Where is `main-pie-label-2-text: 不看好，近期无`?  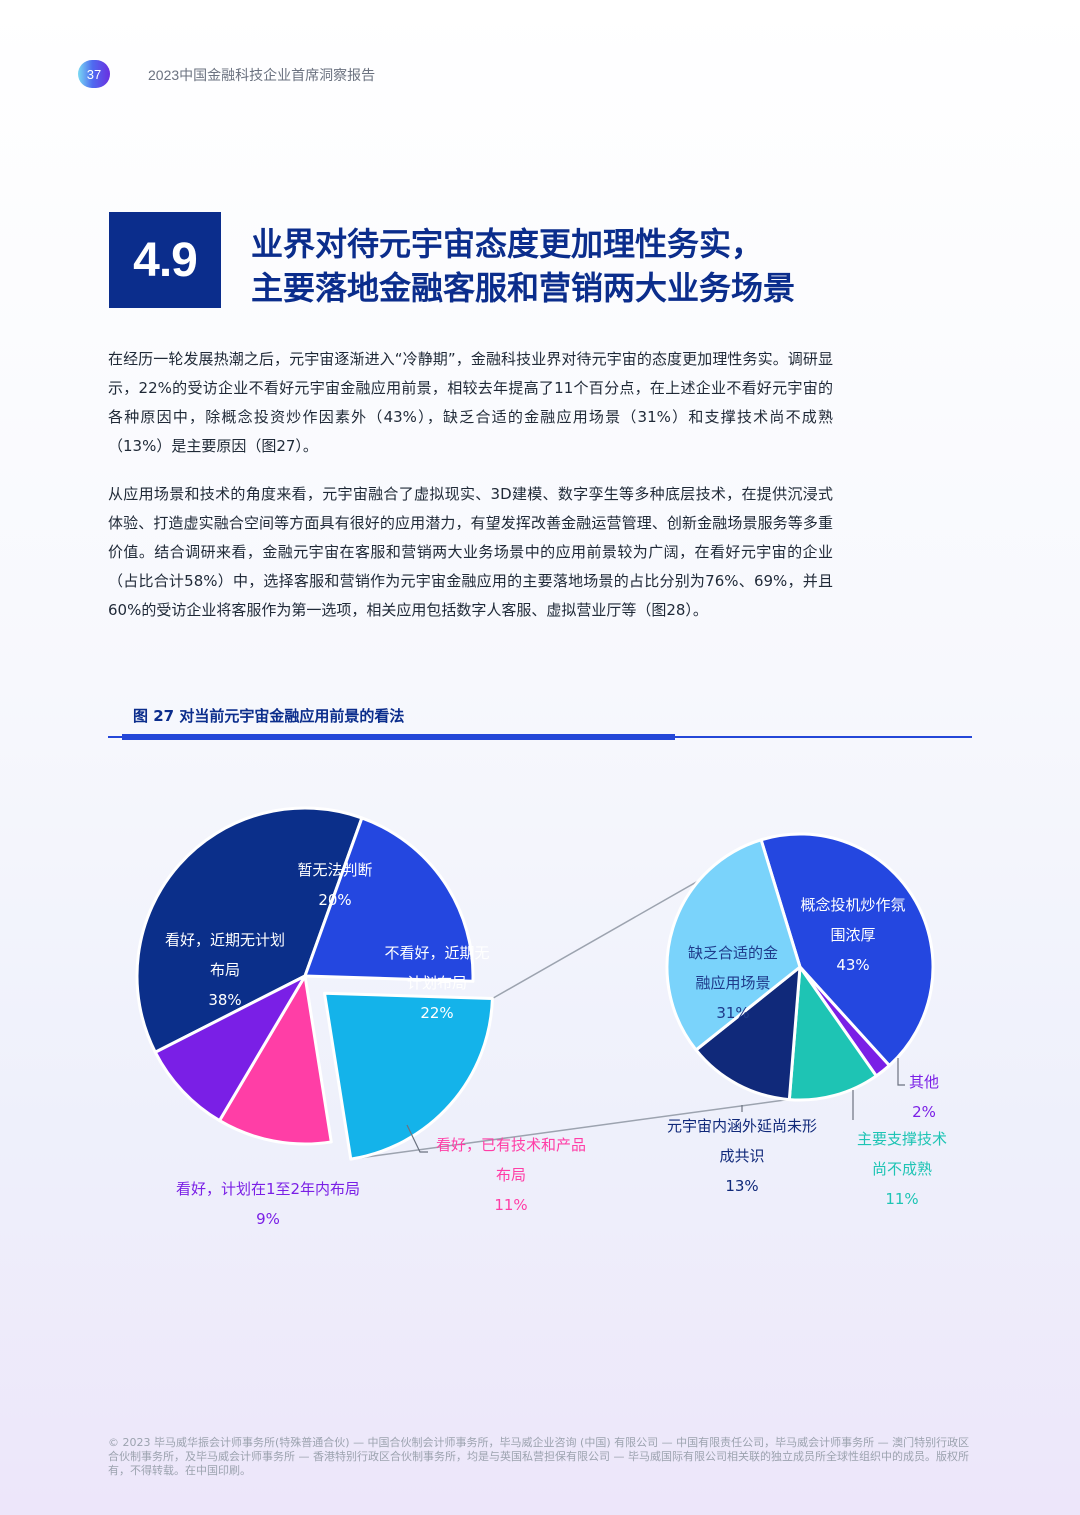
main-pie-label-2-text: 不看好，近期无 is located at coordinates (436, 953).